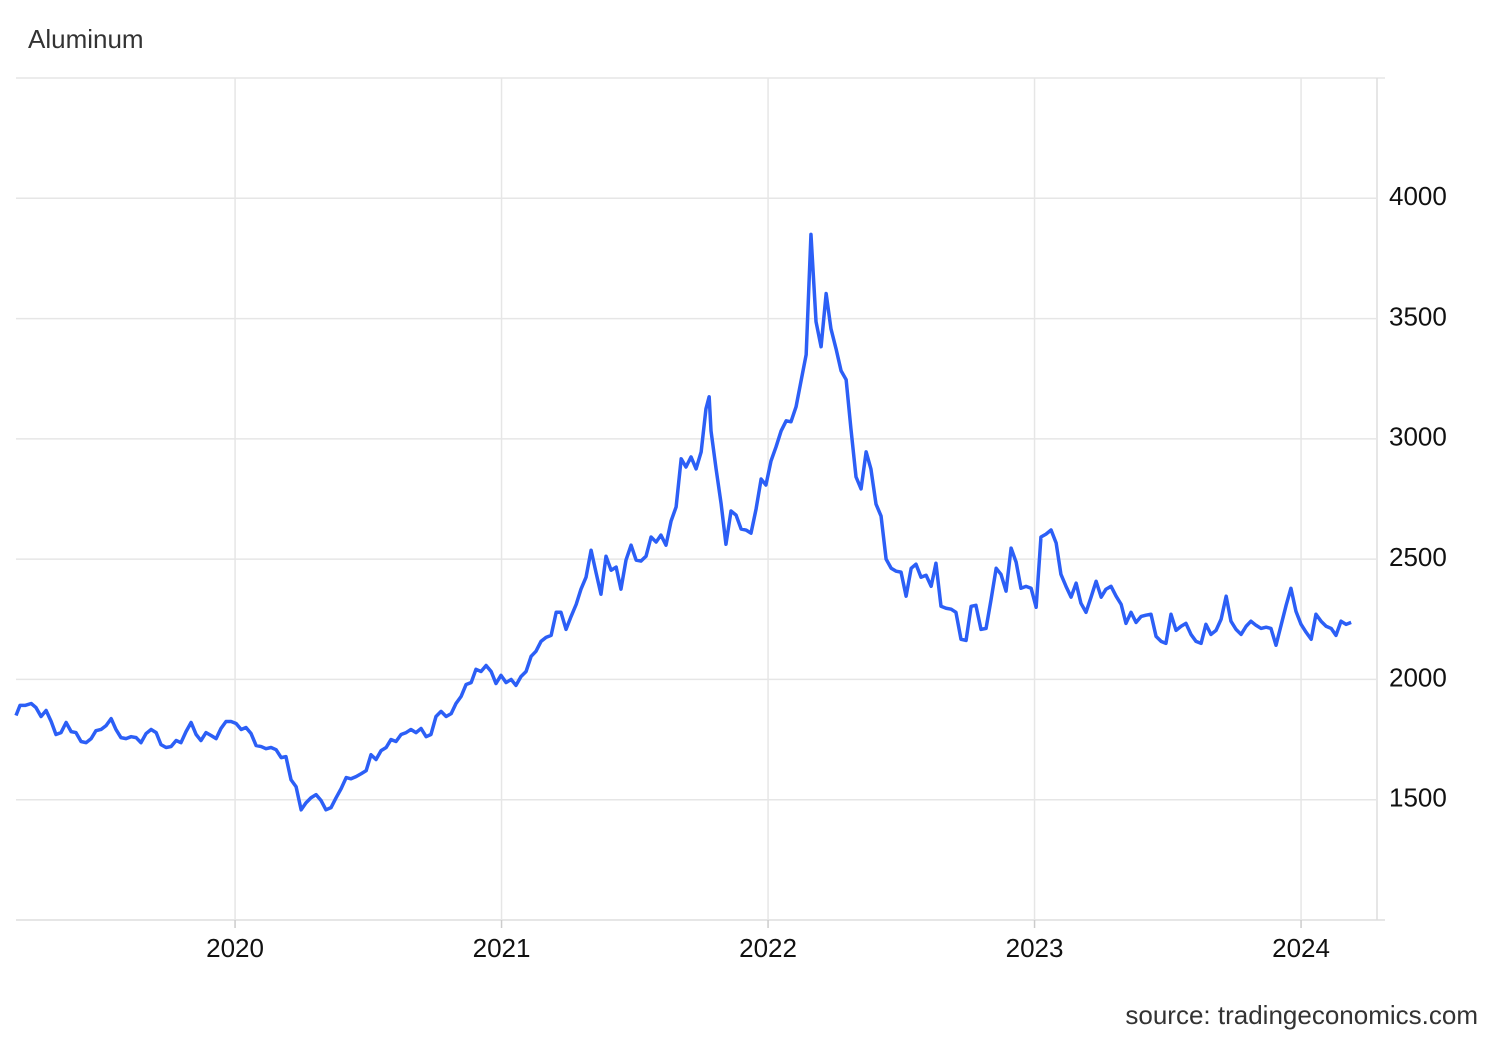  I want to click on x-tick-label: 2020, so click(235, 948).